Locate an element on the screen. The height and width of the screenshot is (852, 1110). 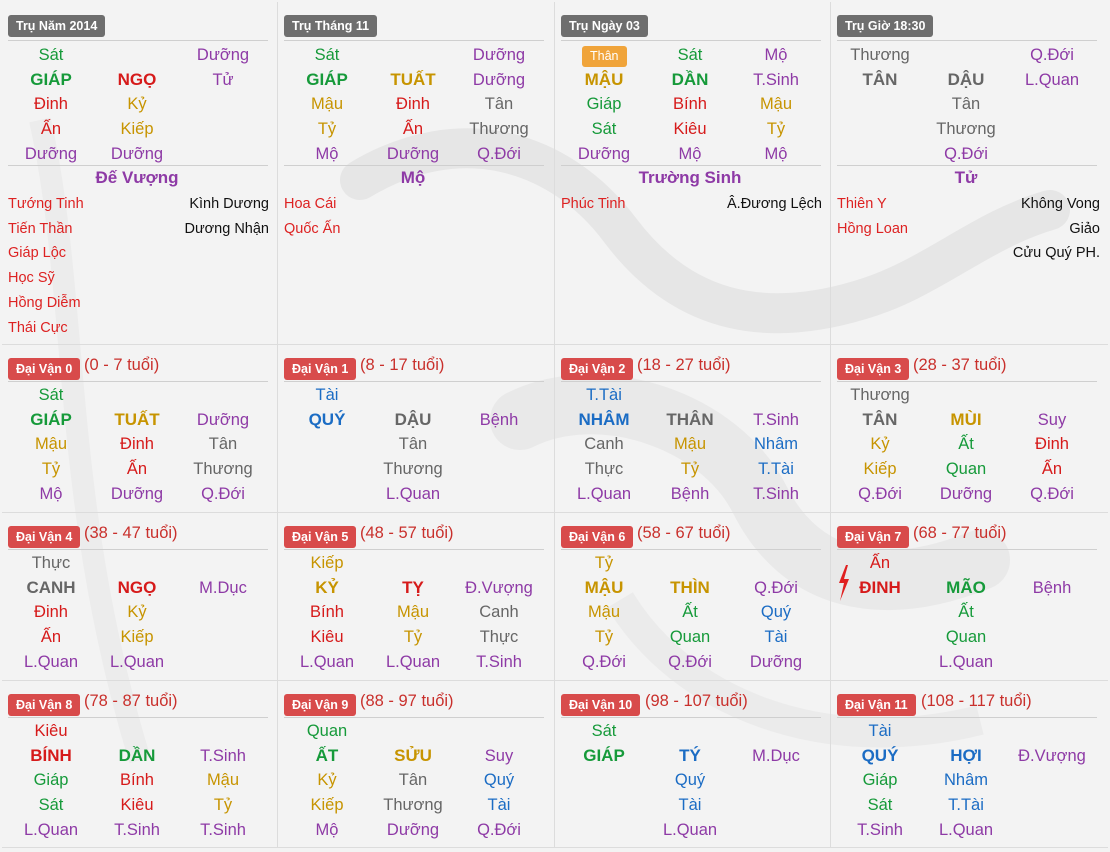
chart-term: Đ.Vượng is located at coordinates (1052, 755).